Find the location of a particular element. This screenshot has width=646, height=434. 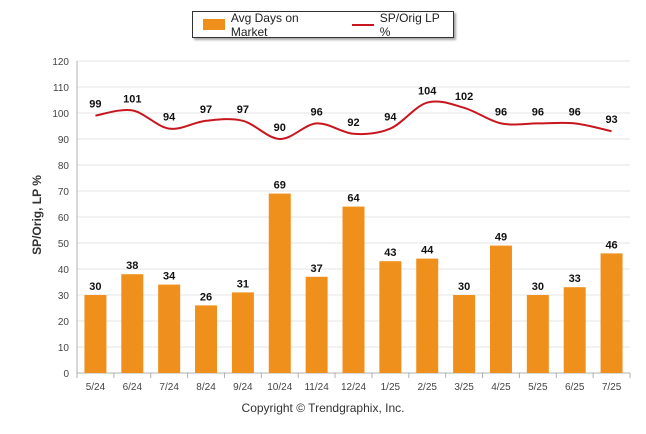

y-axis-label: SP/Orig, LP % is located at coordinates (37, 215).